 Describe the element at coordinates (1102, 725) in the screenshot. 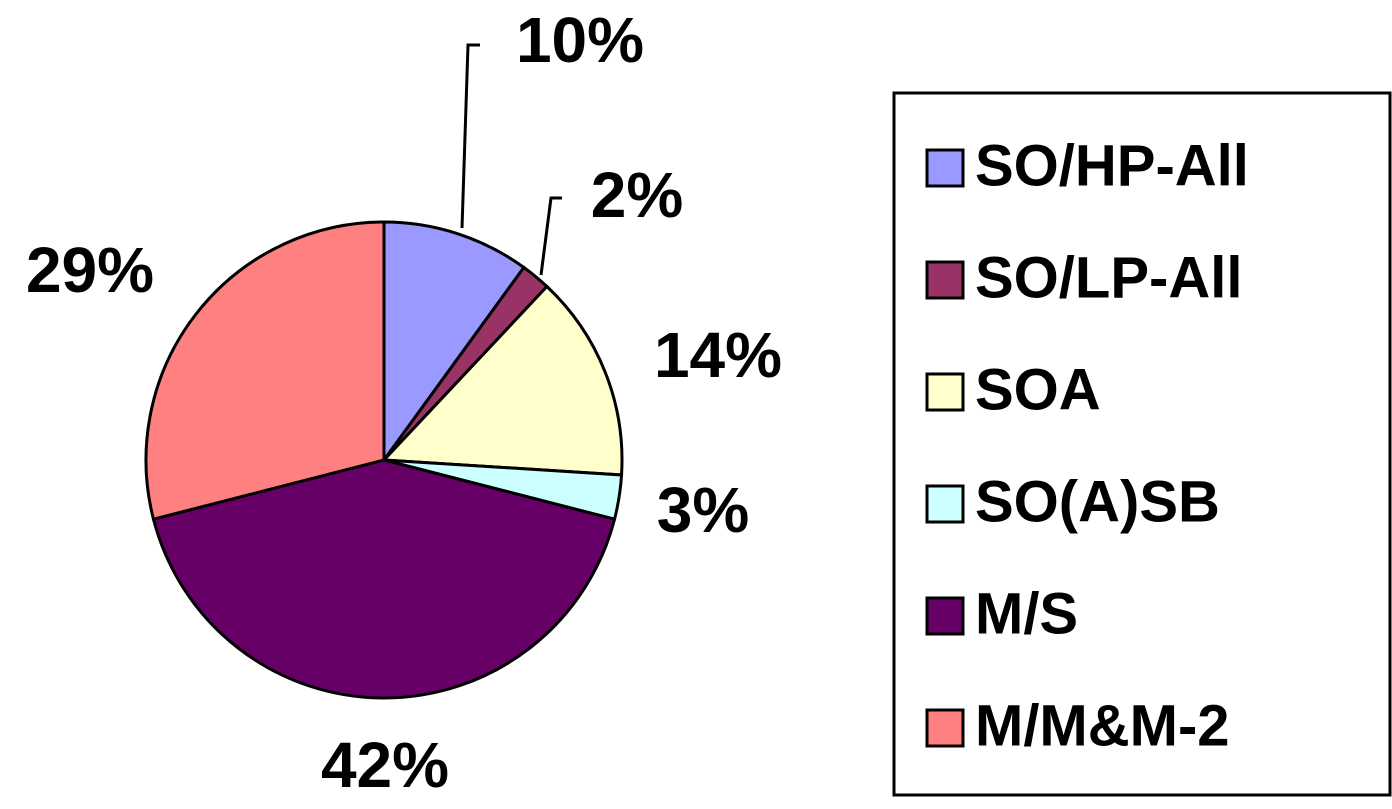

I see `legend-label: M/M&M-2` at that location.